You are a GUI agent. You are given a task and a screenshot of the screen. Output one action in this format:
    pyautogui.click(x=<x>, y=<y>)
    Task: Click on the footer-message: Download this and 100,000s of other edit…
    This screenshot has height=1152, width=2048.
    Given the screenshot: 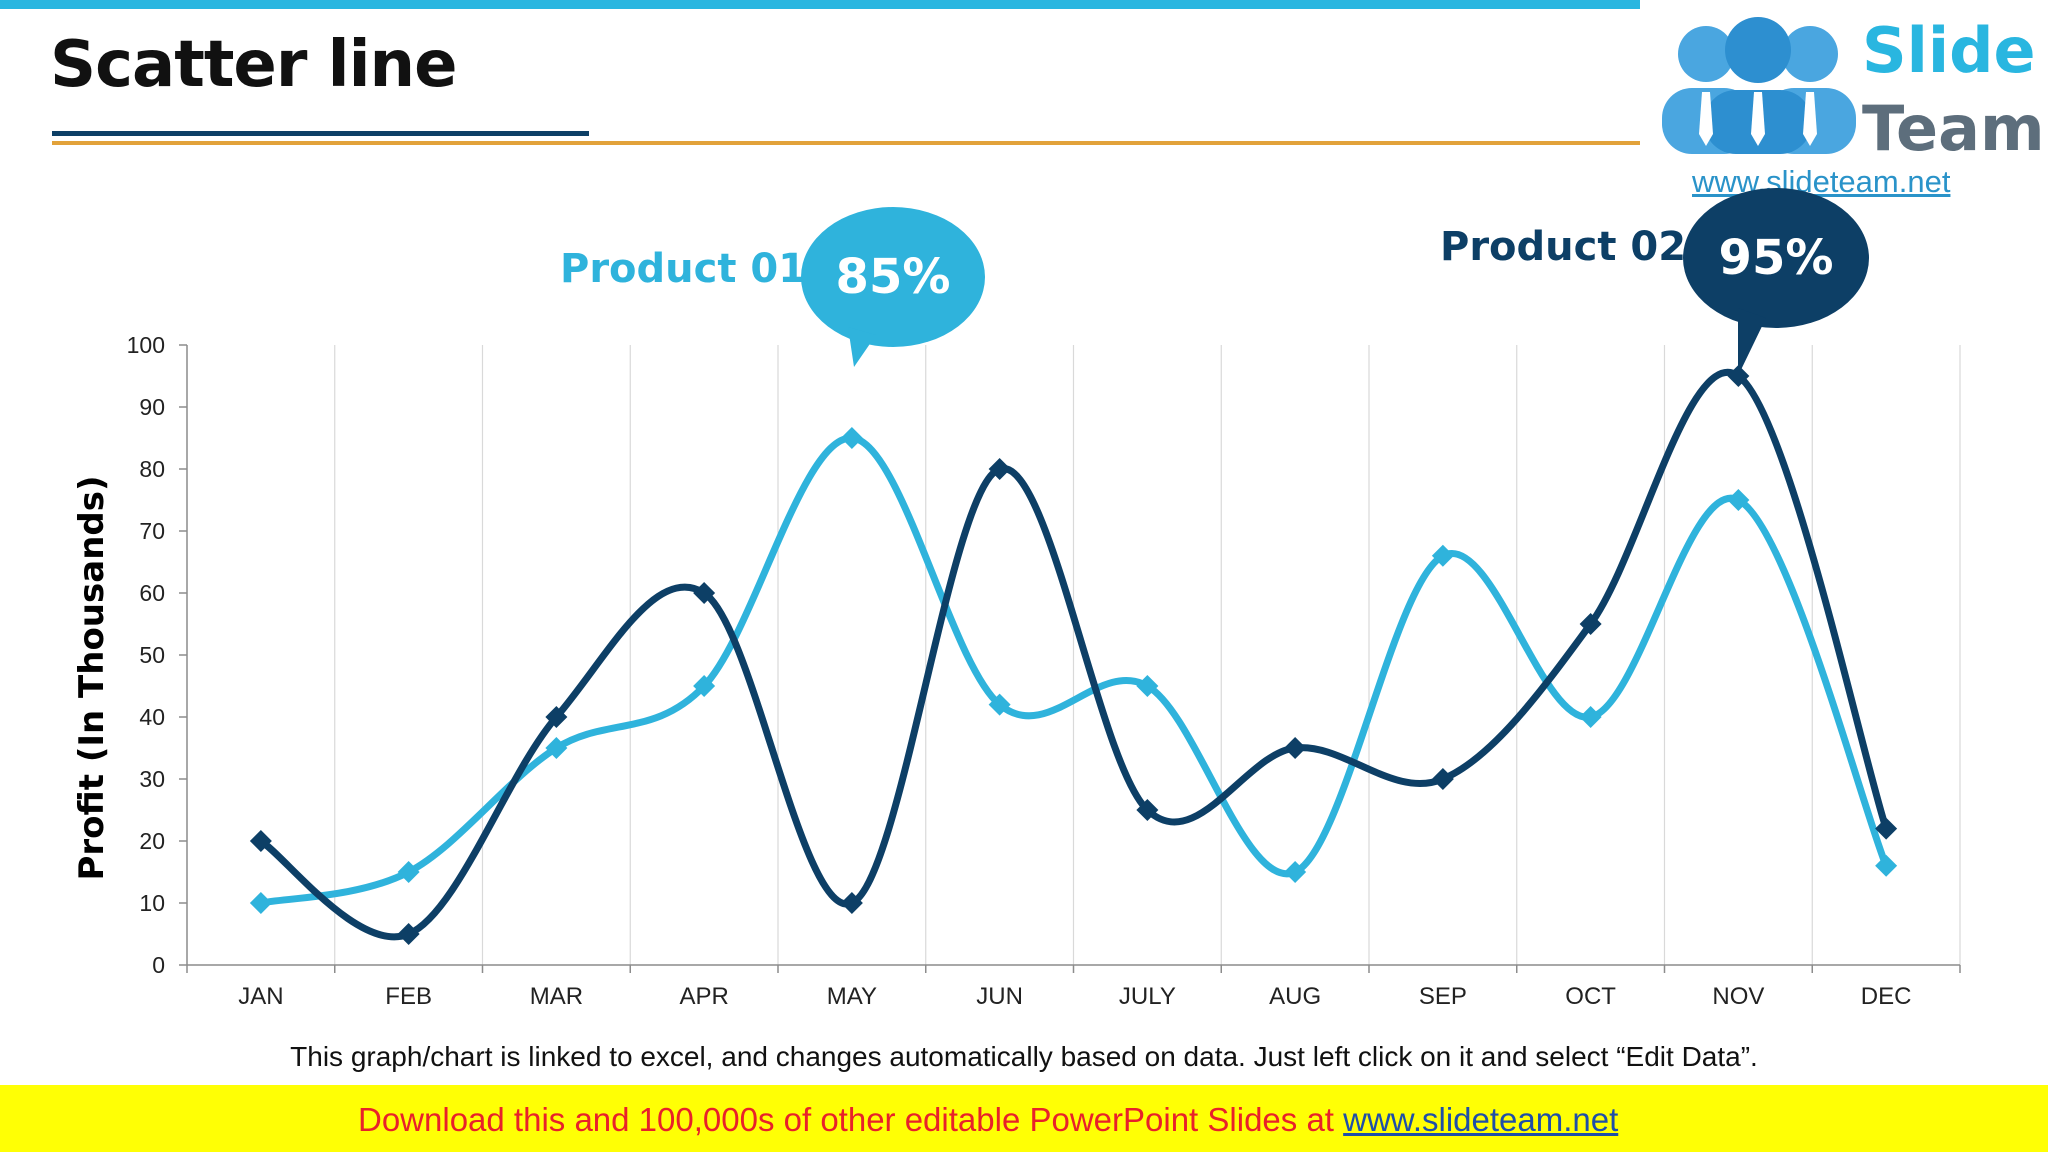 What is the action you would take?
    pyautogui.click(x=851, y=1119)
    